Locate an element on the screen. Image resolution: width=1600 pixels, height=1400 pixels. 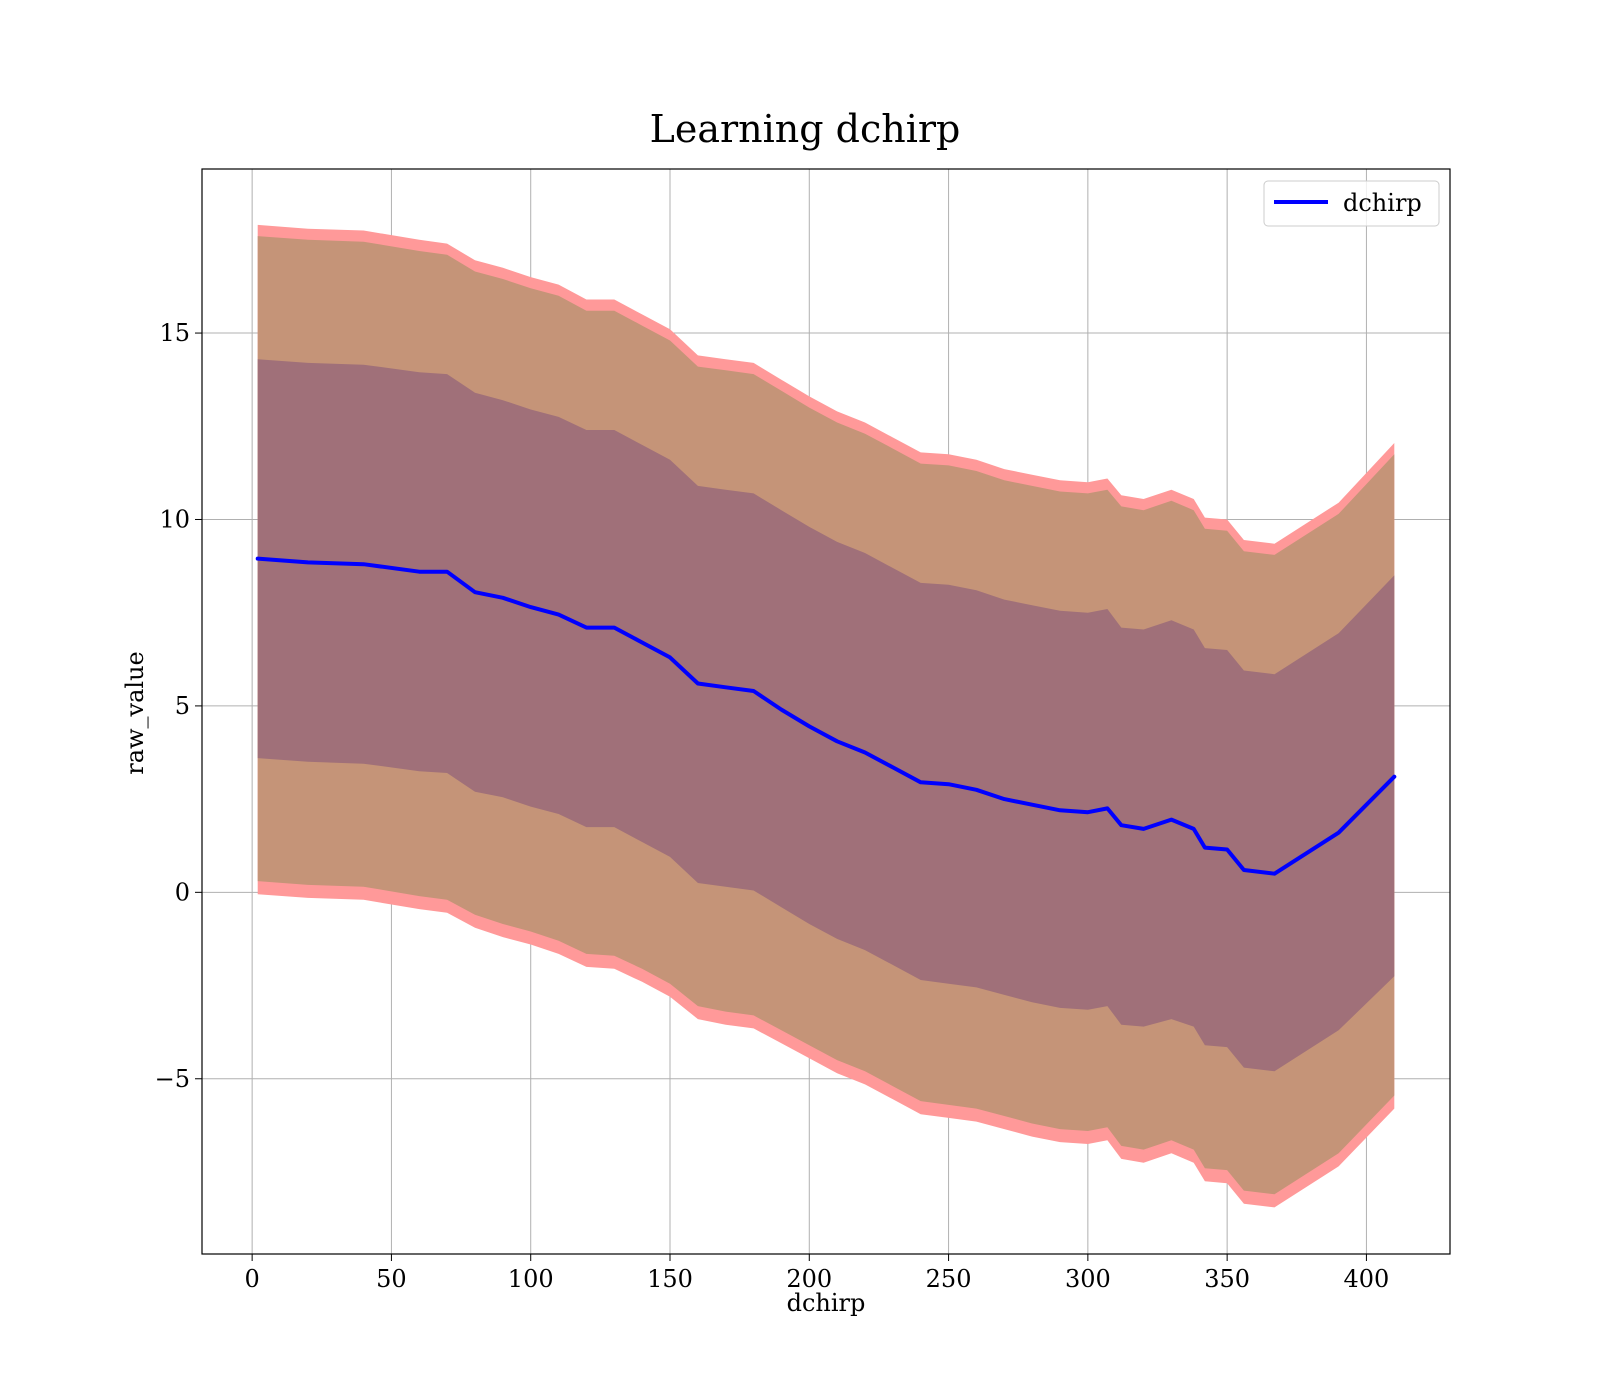
y-axis-ticks: −5 0 5 10 15 is located at coordinates (178, 706).